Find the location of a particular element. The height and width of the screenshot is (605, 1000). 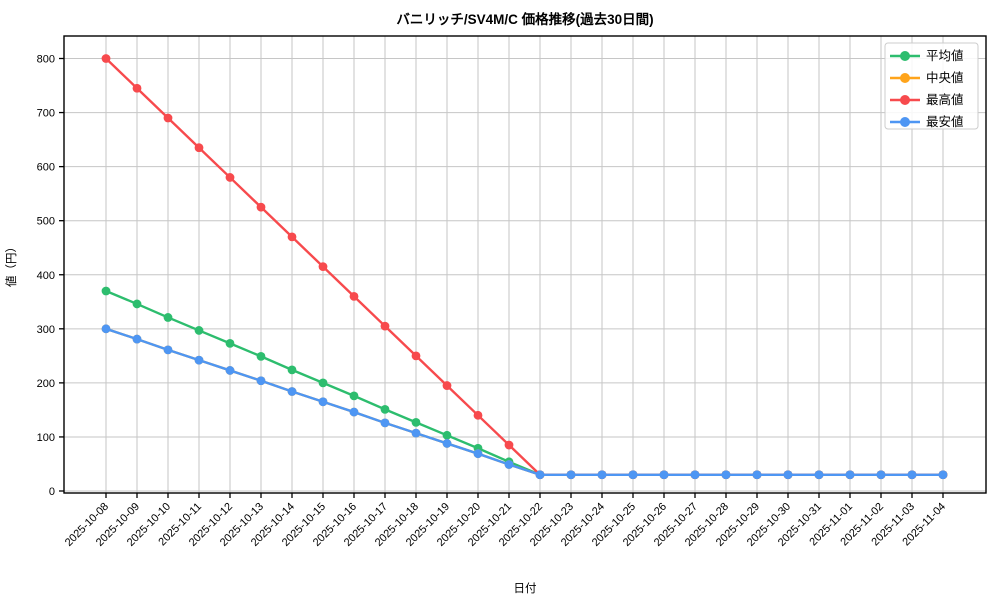

legend-item-mean: 平均値 is located at coordinates (927, 55).